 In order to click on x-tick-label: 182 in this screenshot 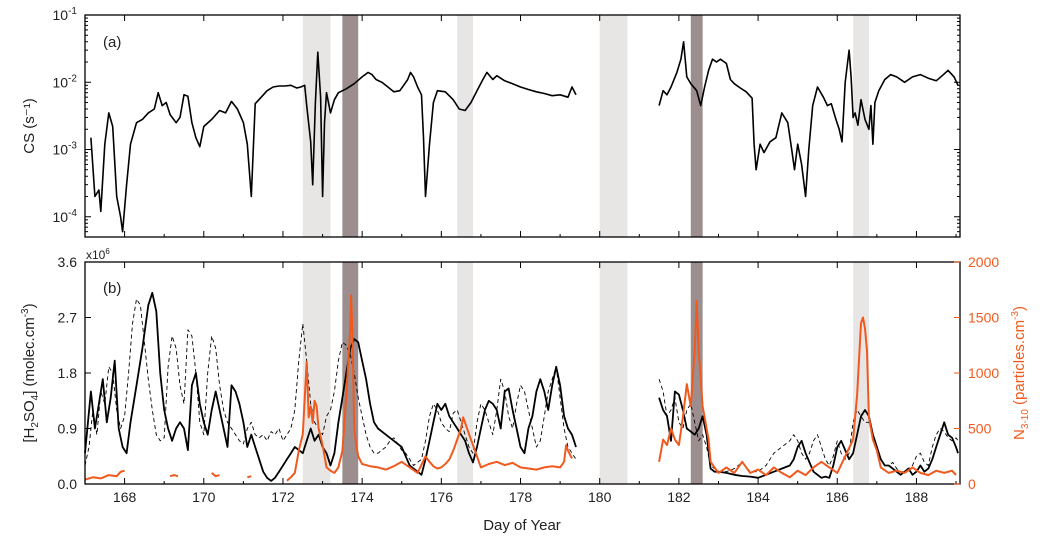, I will do `click(679, 497)`.